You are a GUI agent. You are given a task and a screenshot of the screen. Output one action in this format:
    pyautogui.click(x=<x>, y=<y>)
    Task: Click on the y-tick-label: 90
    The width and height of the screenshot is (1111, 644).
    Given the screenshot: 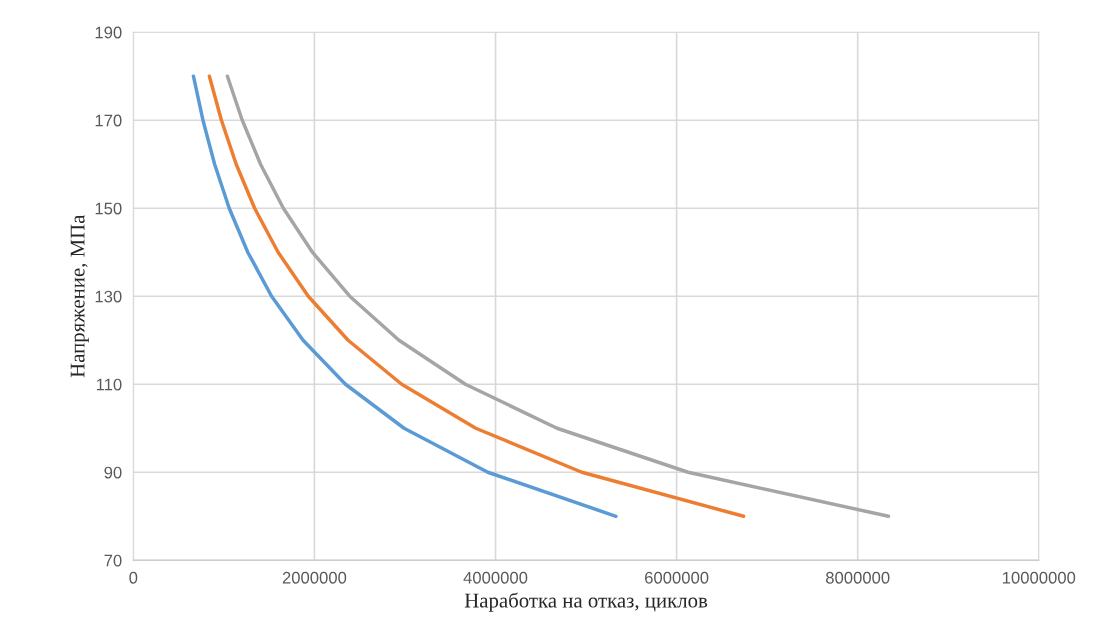 What is the action you would take?
    pyautogui.click(x=113, y=472)
    